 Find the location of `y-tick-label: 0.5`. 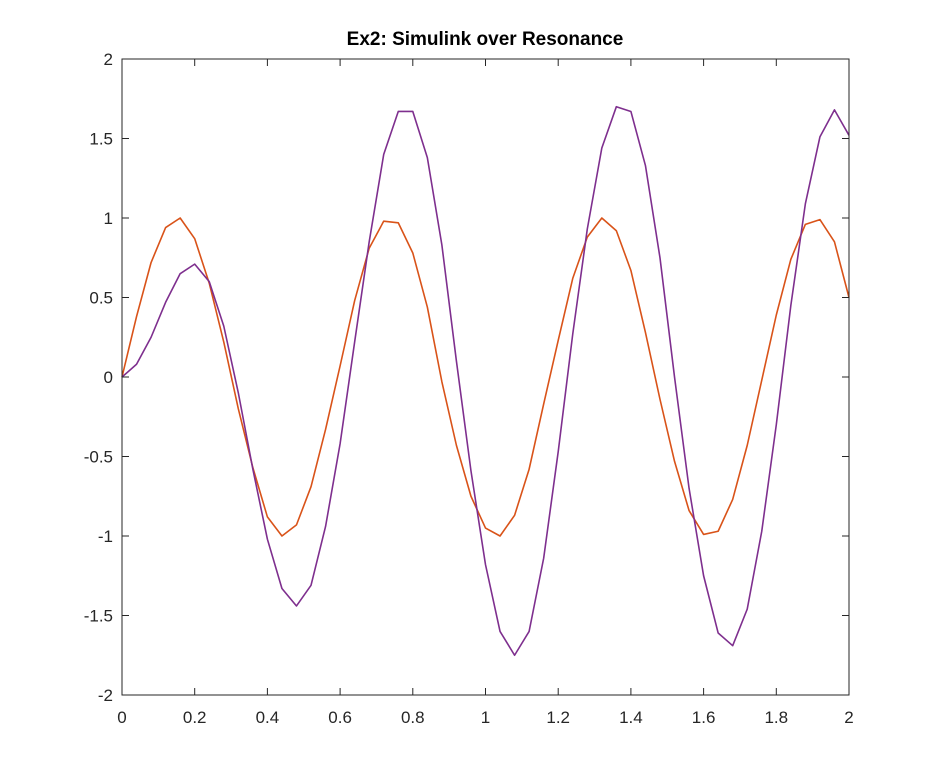

y-tick-label: 0.5 is located at coordinates (101, 298).